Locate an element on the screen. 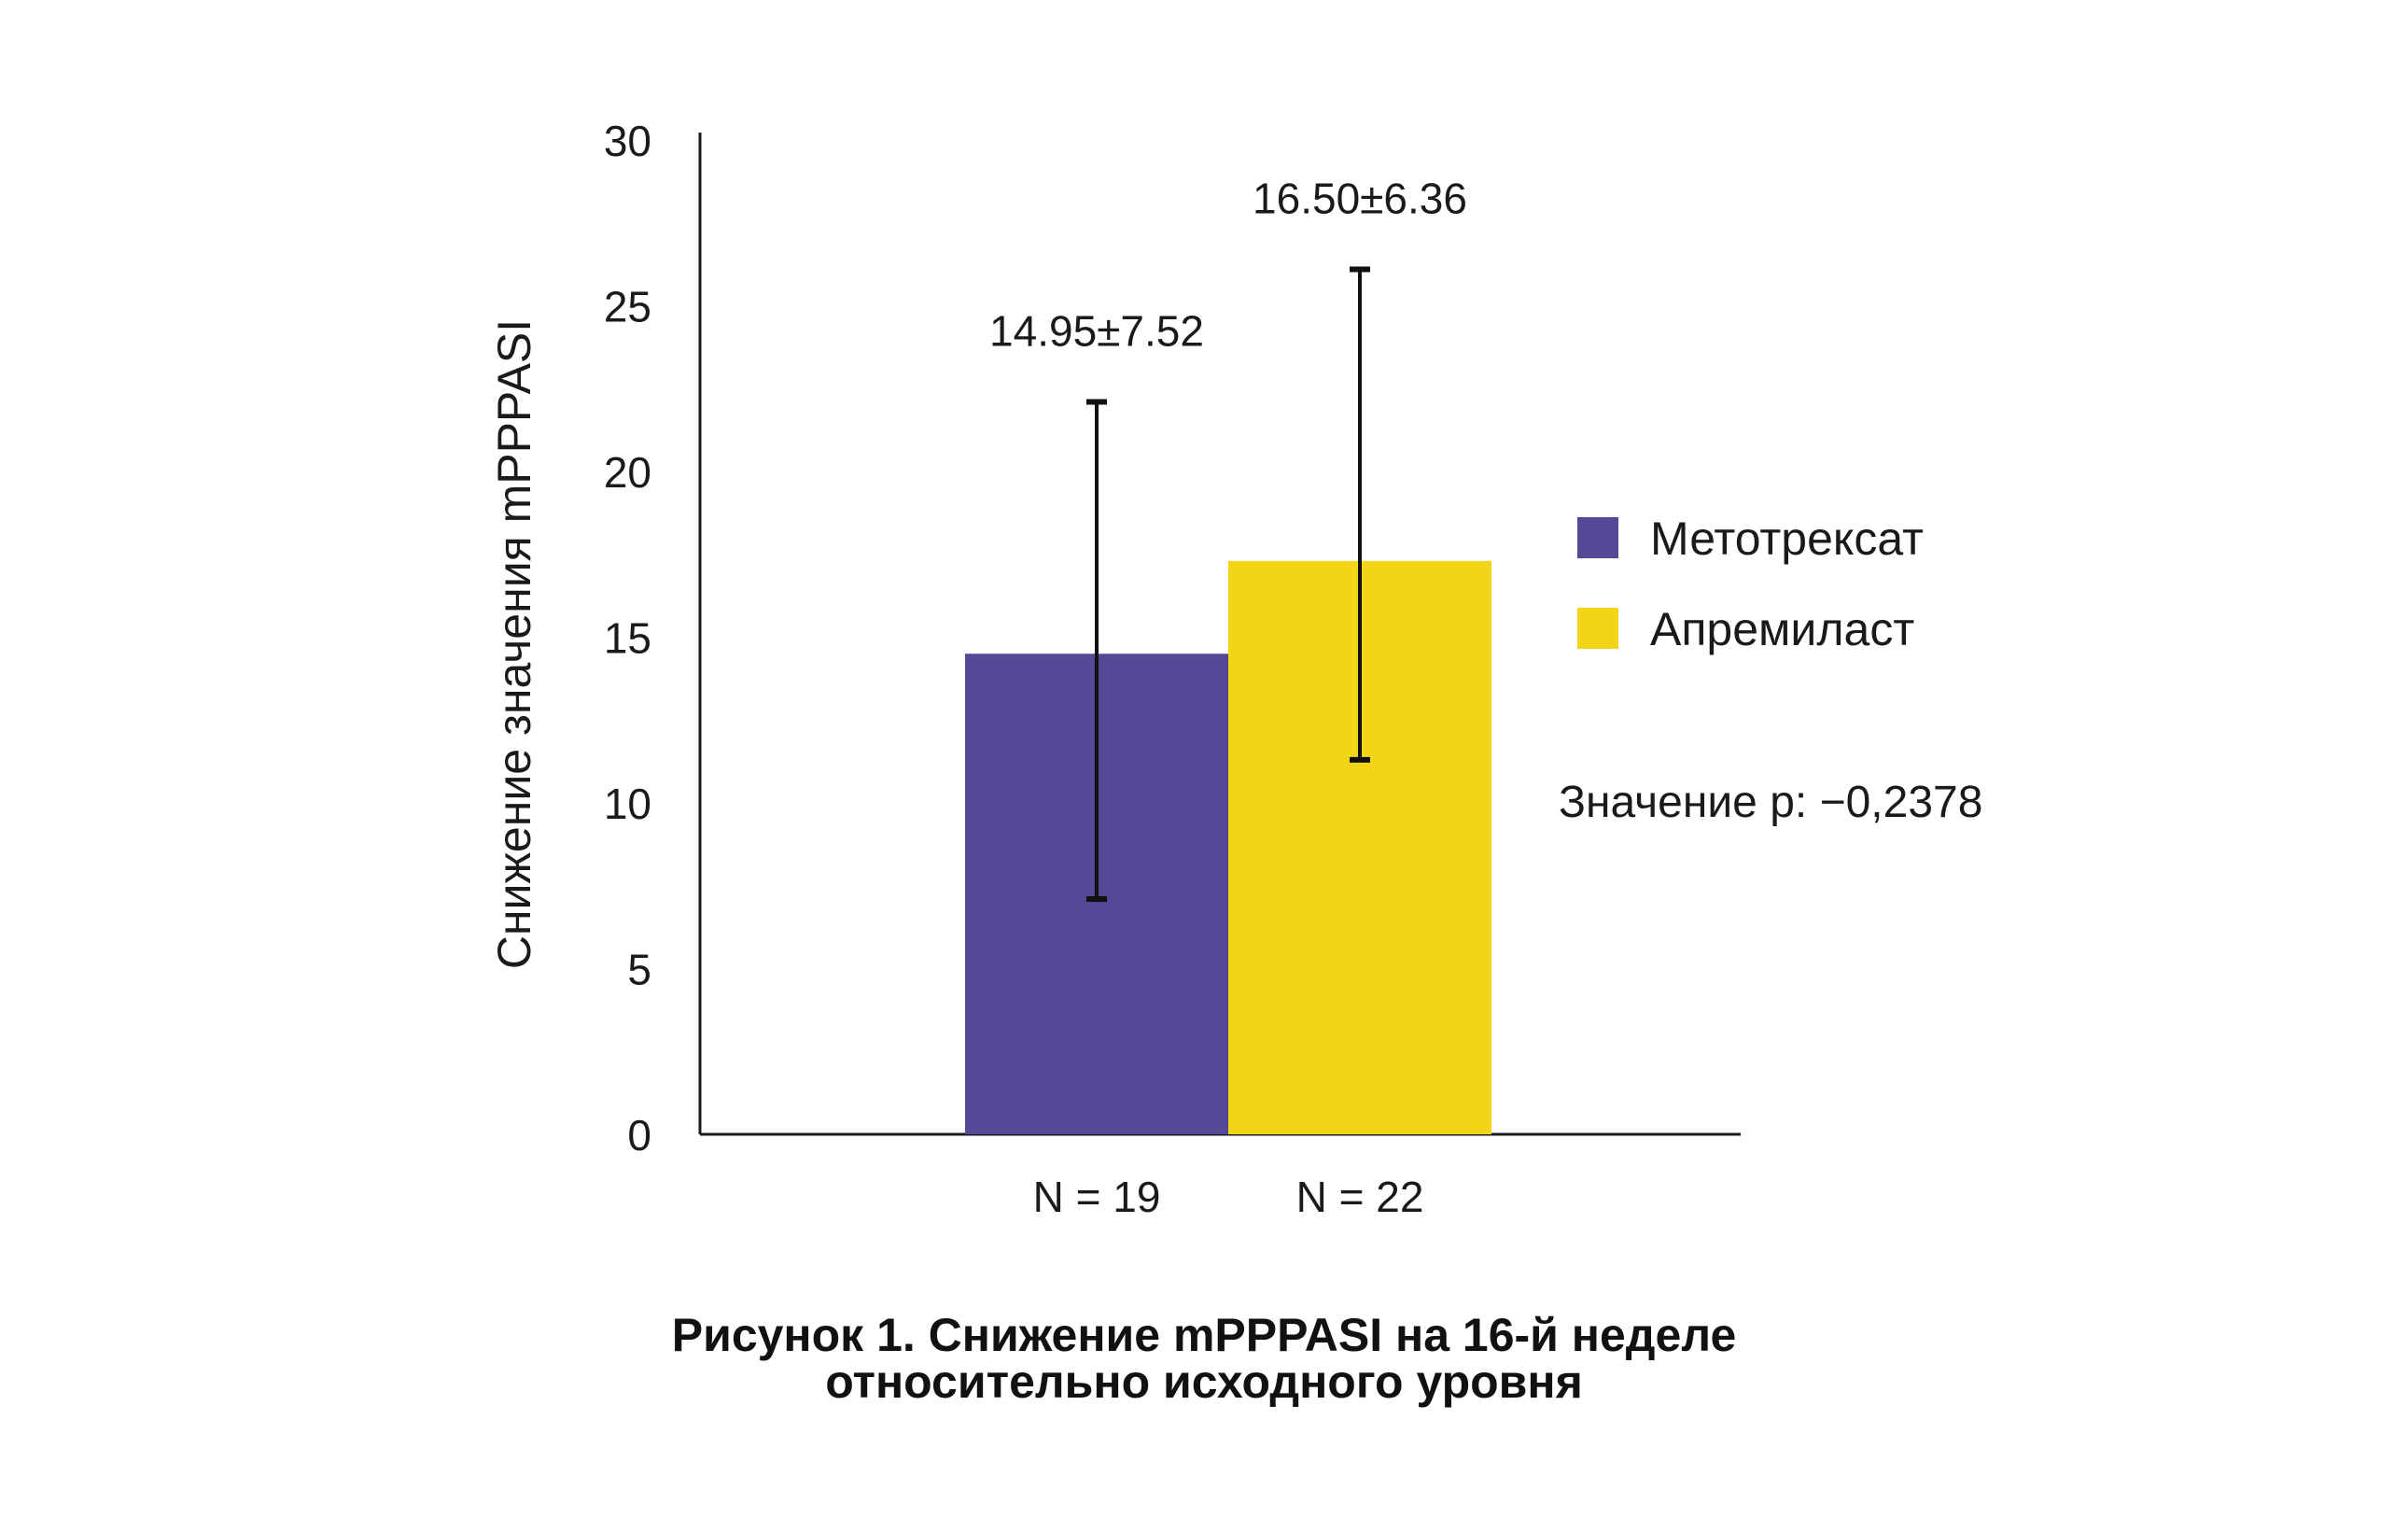 The height and width of the screenshot is (1518, 2408). y-tick-label: 5 is located at coordinates (639, 970).